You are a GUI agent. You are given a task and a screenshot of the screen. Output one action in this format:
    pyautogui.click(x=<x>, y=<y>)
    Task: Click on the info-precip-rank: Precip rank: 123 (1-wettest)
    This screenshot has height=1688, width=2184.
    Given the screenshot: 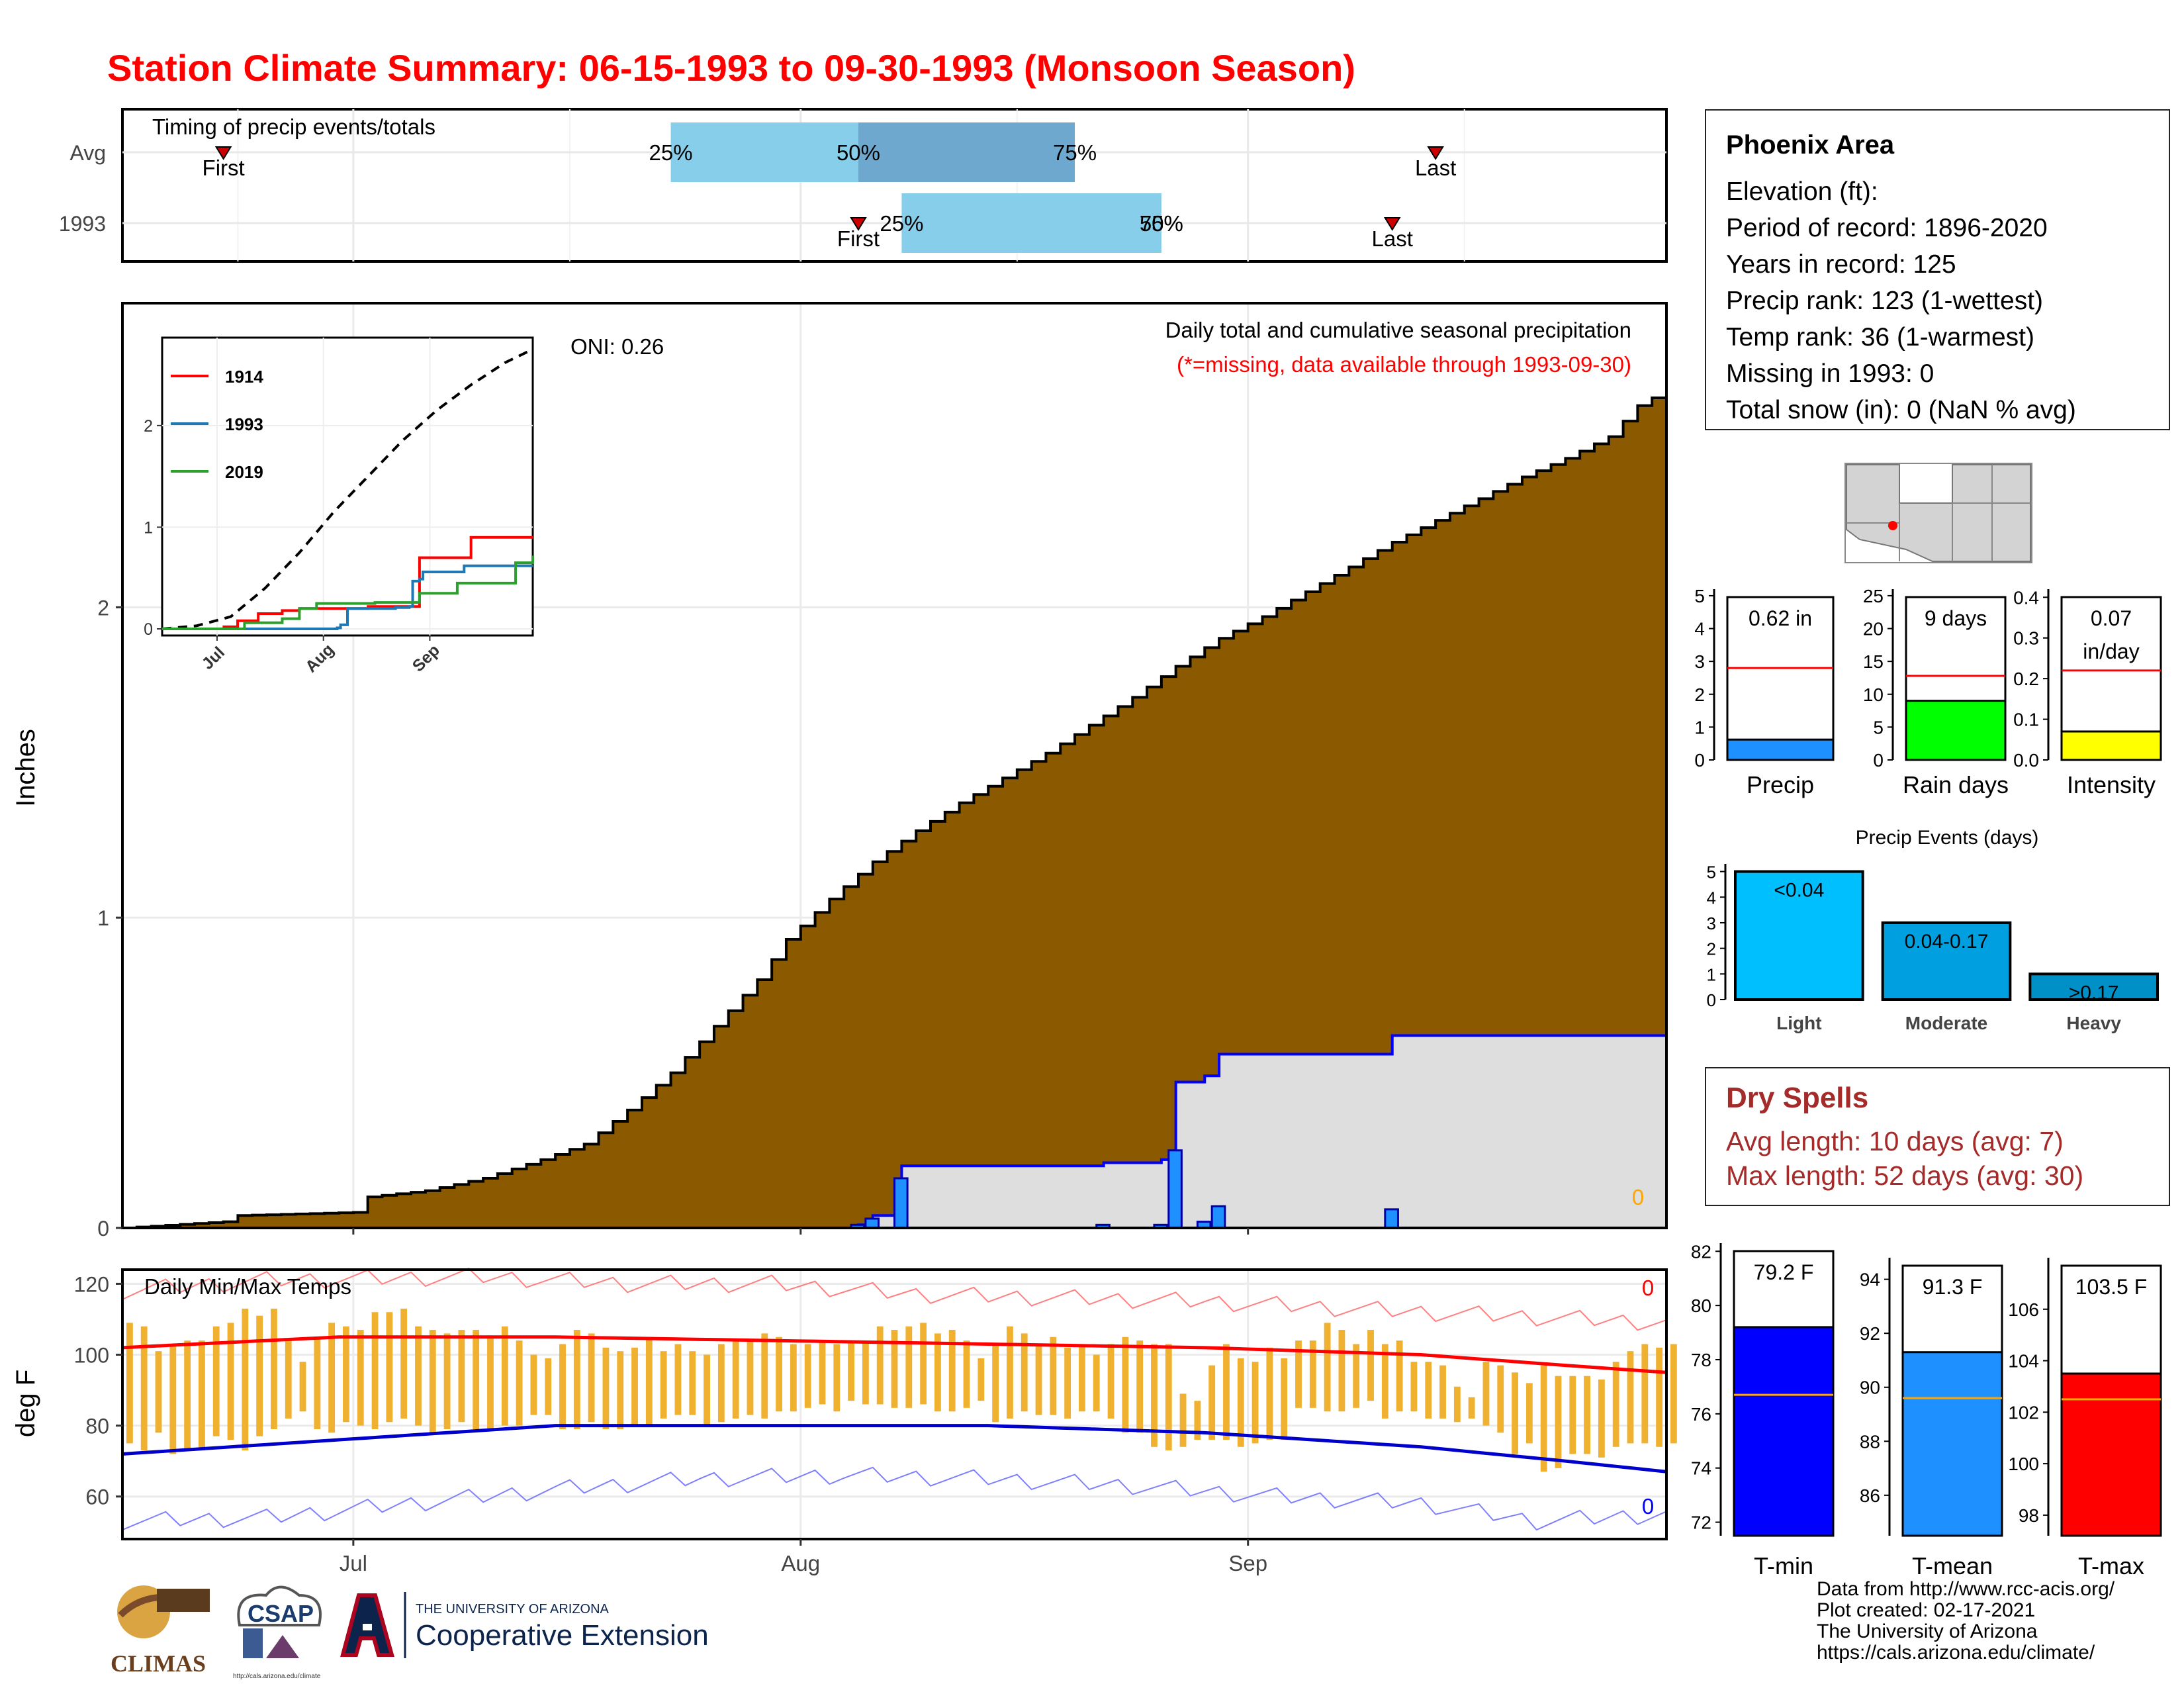 What is the action you would take?
    pyautogui.click(x=1885, y=301)
    